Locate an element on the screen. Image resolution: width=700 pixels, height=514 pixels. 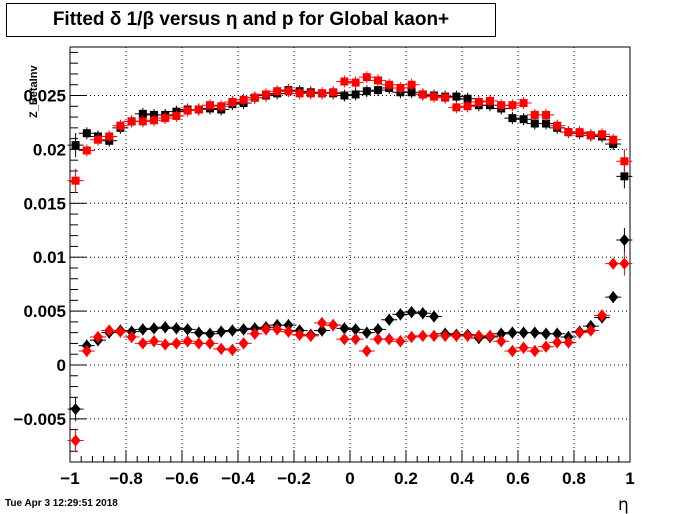
x-tick-label: −0.8 is located at coordinates (126, 478).